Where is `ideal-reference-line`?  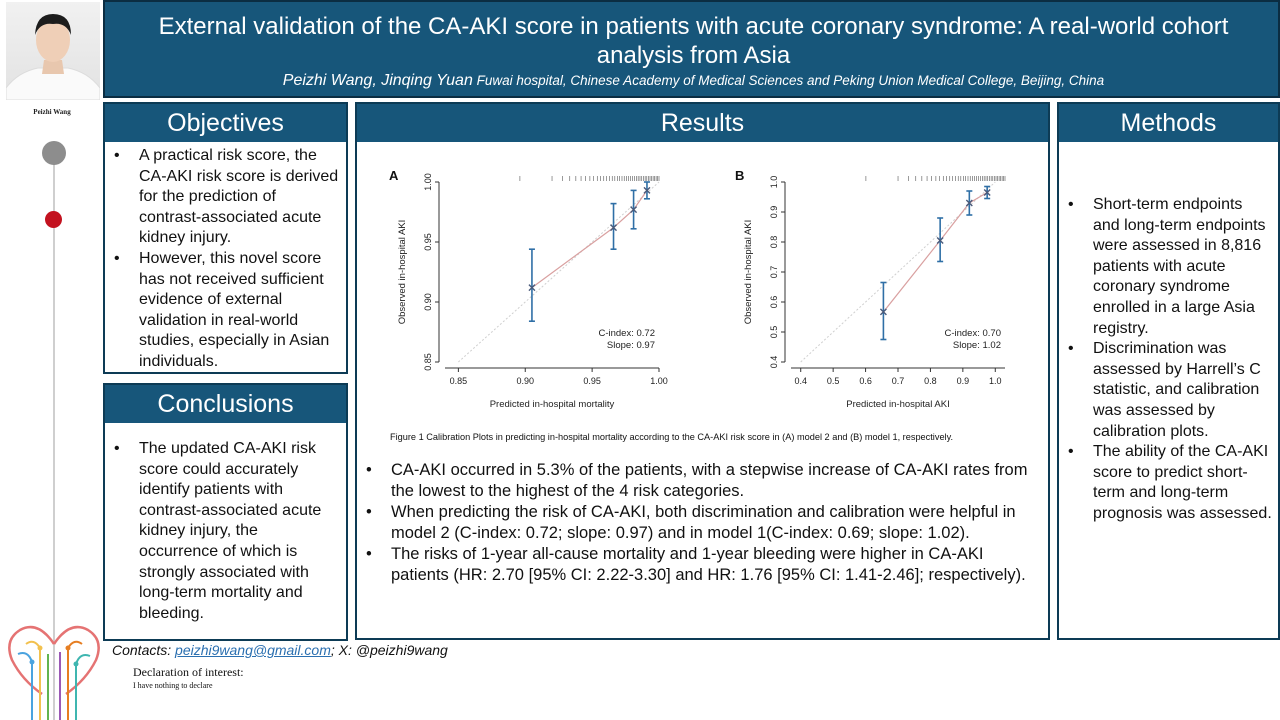 ideal-reference-line is located at coordinates (559, 272).